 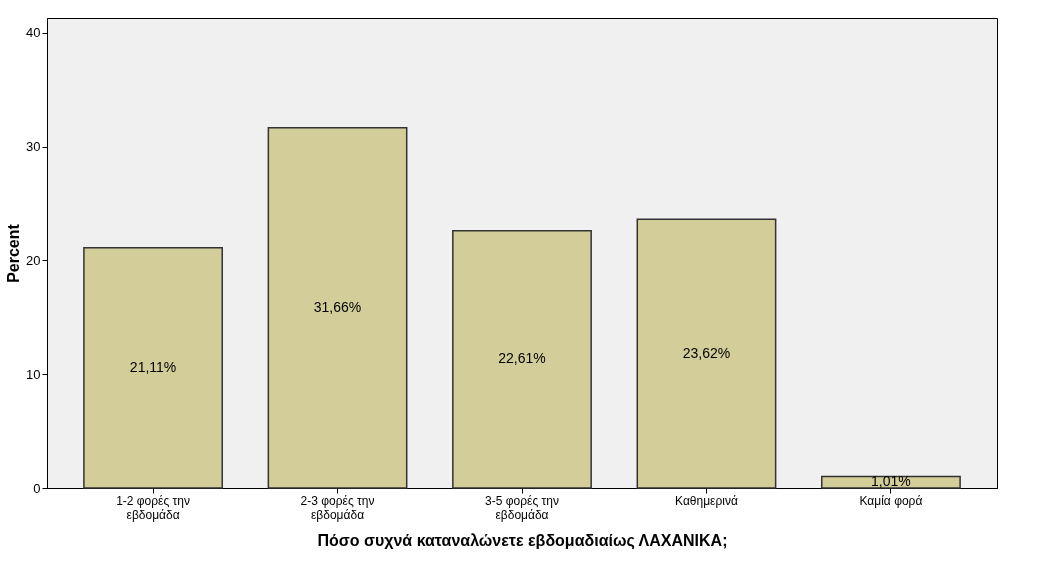 I want to click on data-label: 21,11%, so click(x=153, y=366).